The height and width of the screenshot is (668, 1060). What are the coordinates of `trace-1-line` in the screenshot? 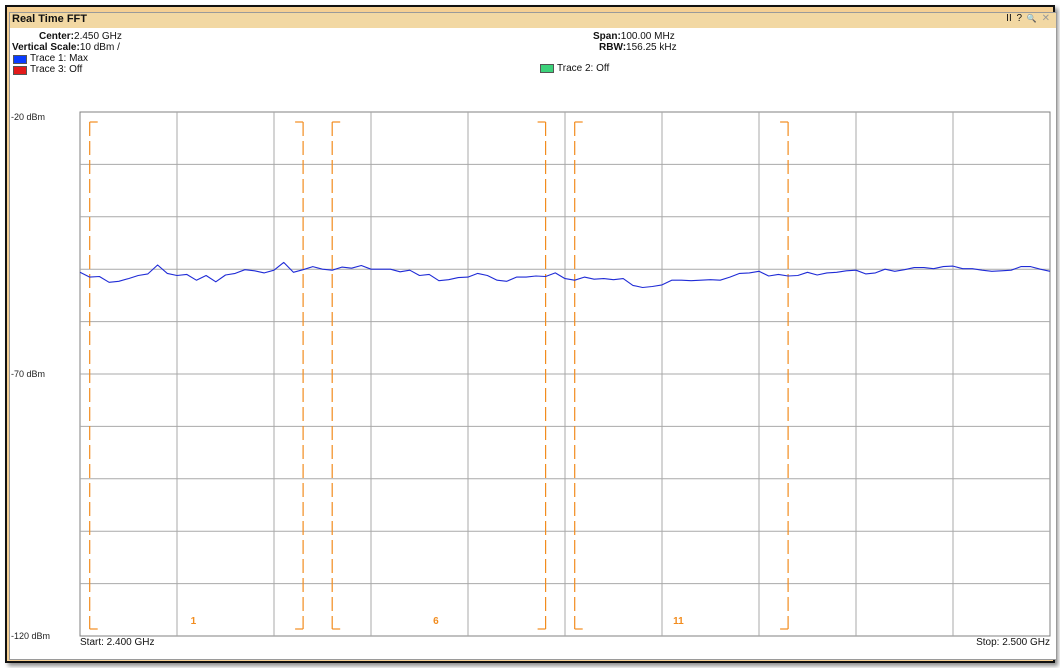 It's located at (565, 275).